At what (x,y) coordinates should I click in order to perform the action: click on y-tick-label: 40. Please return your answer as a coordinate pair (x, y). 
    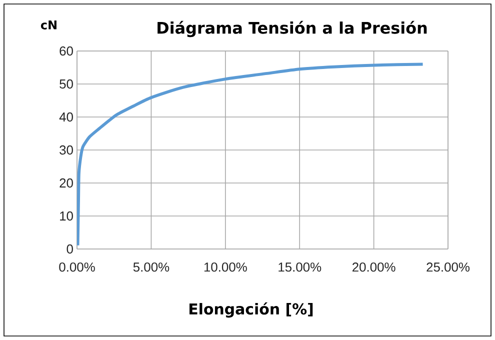
    Looking at the image, I should click on (66, 117).